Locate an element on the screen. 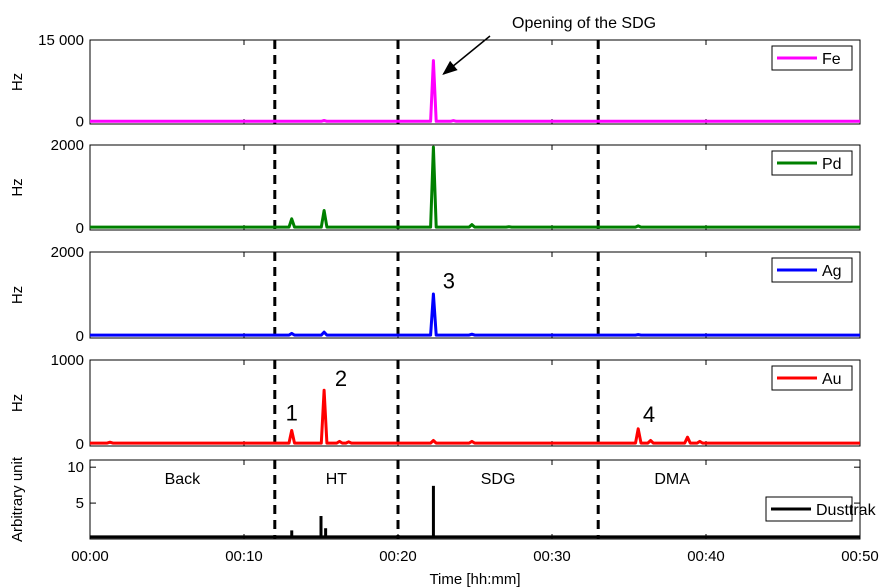 The height and width of the screenshot is (588, 887). peak-label: 3 is located at coordinates (449, 280).